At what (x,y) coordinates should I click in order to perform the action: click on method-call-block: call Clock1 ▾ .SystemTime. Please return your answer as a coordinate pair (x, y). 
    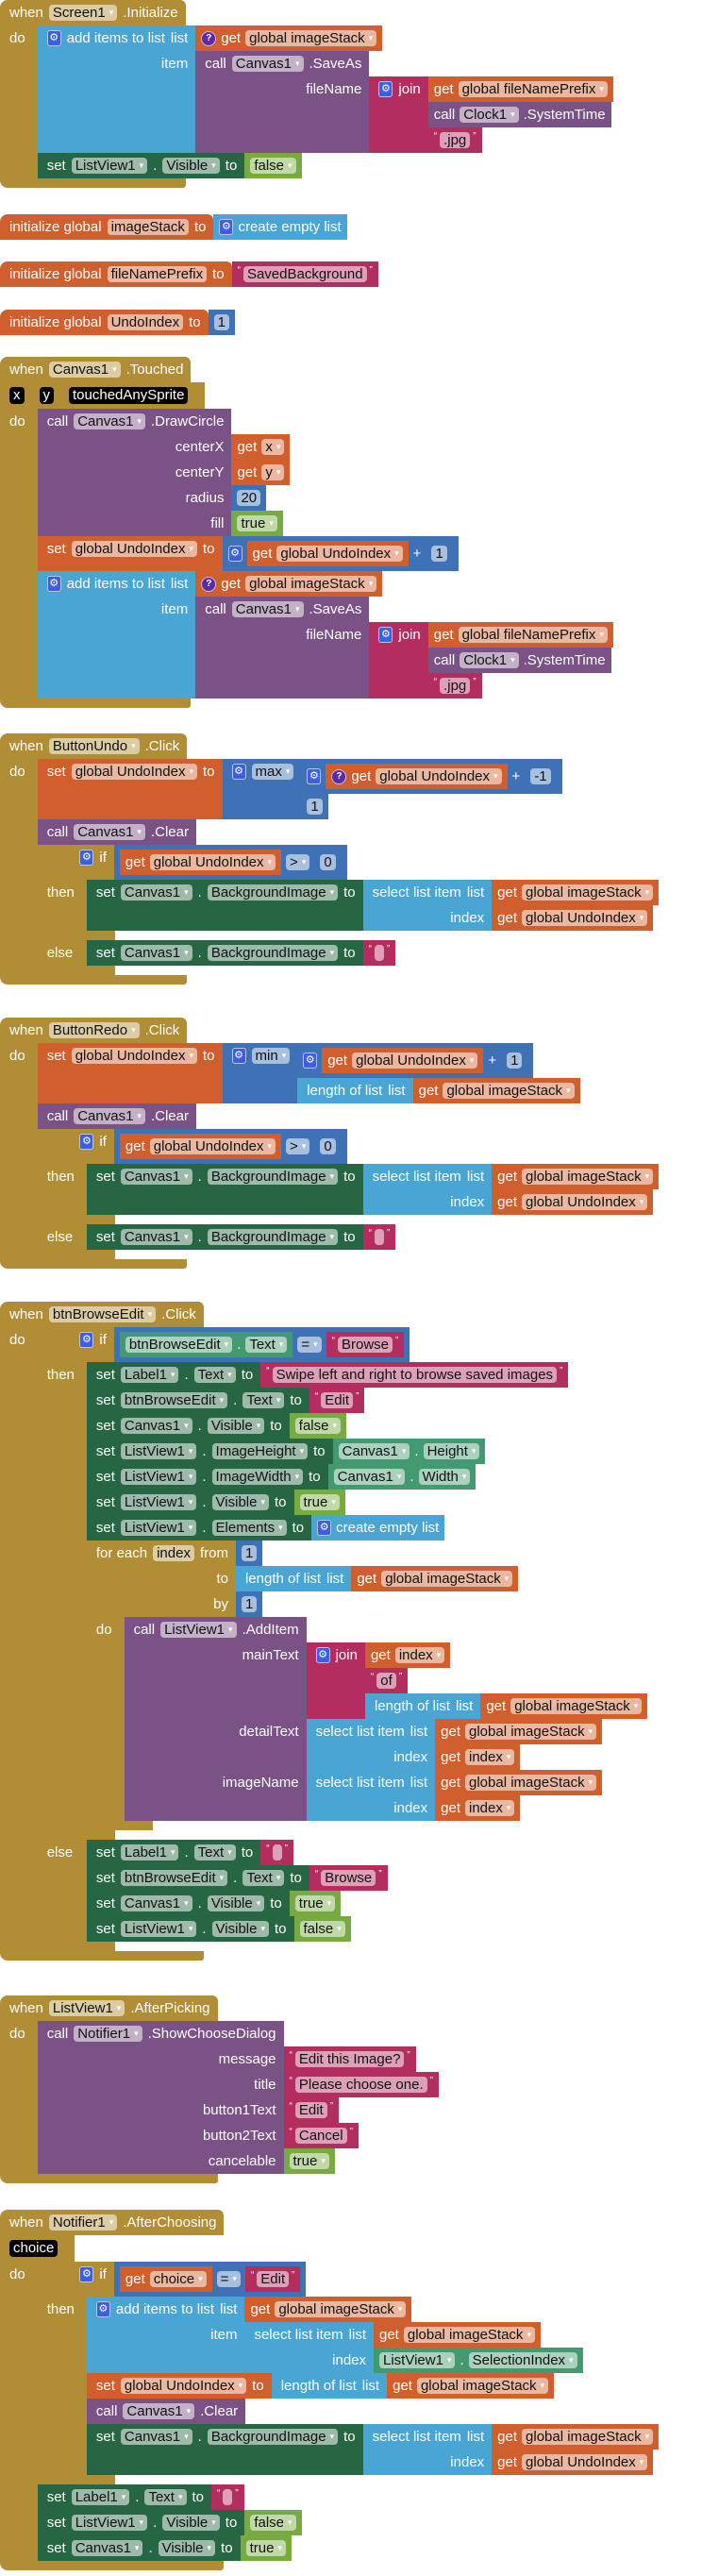
    Looking at the image, I should click on (519, 661).